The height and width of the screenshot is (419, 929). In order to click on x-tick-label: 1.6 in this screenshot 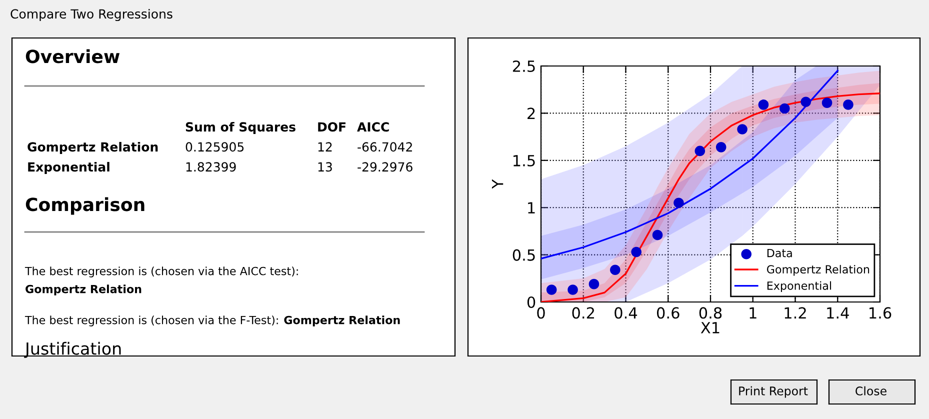, I will do `click(881, 313)`.